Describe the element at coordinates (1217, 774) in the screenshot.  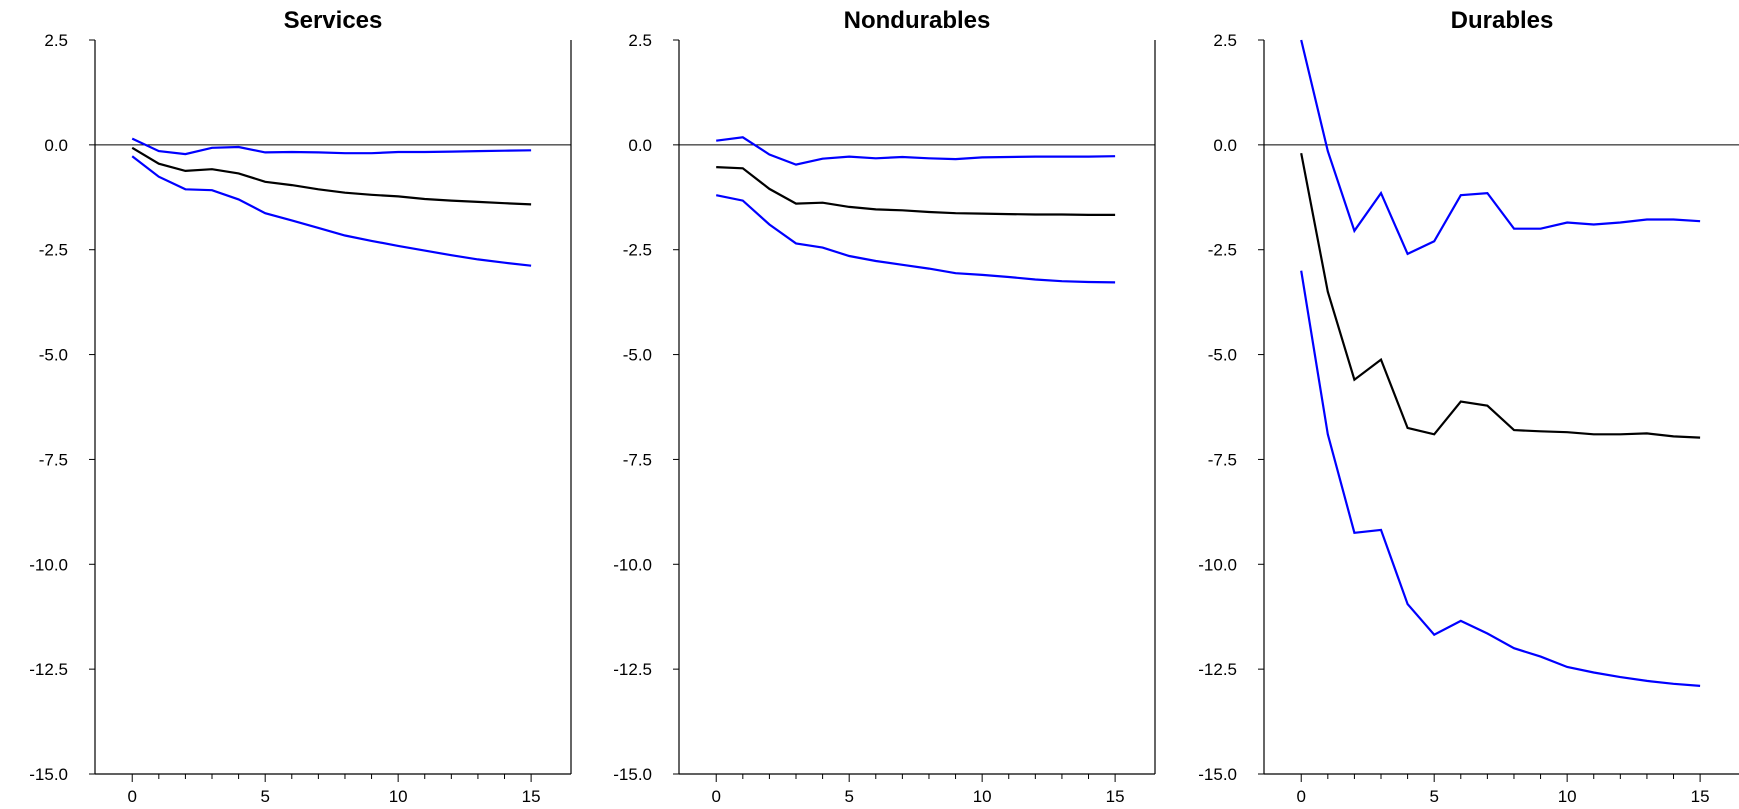
I see `durables-y-tick-label: -15.0` at that location.